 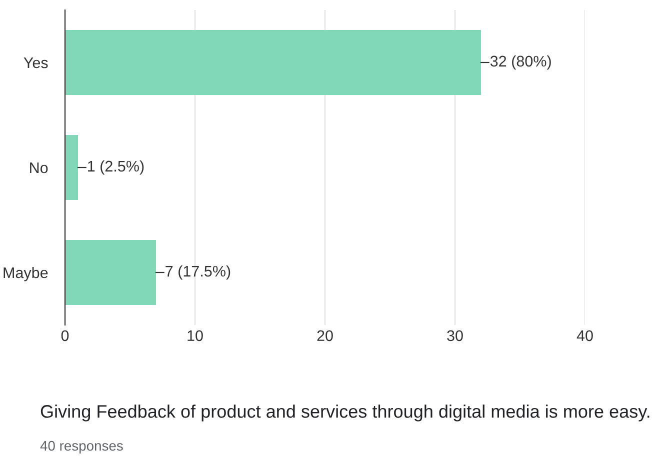 I want to click on y-tick-label: Maybe, so click(x=26, y=274).